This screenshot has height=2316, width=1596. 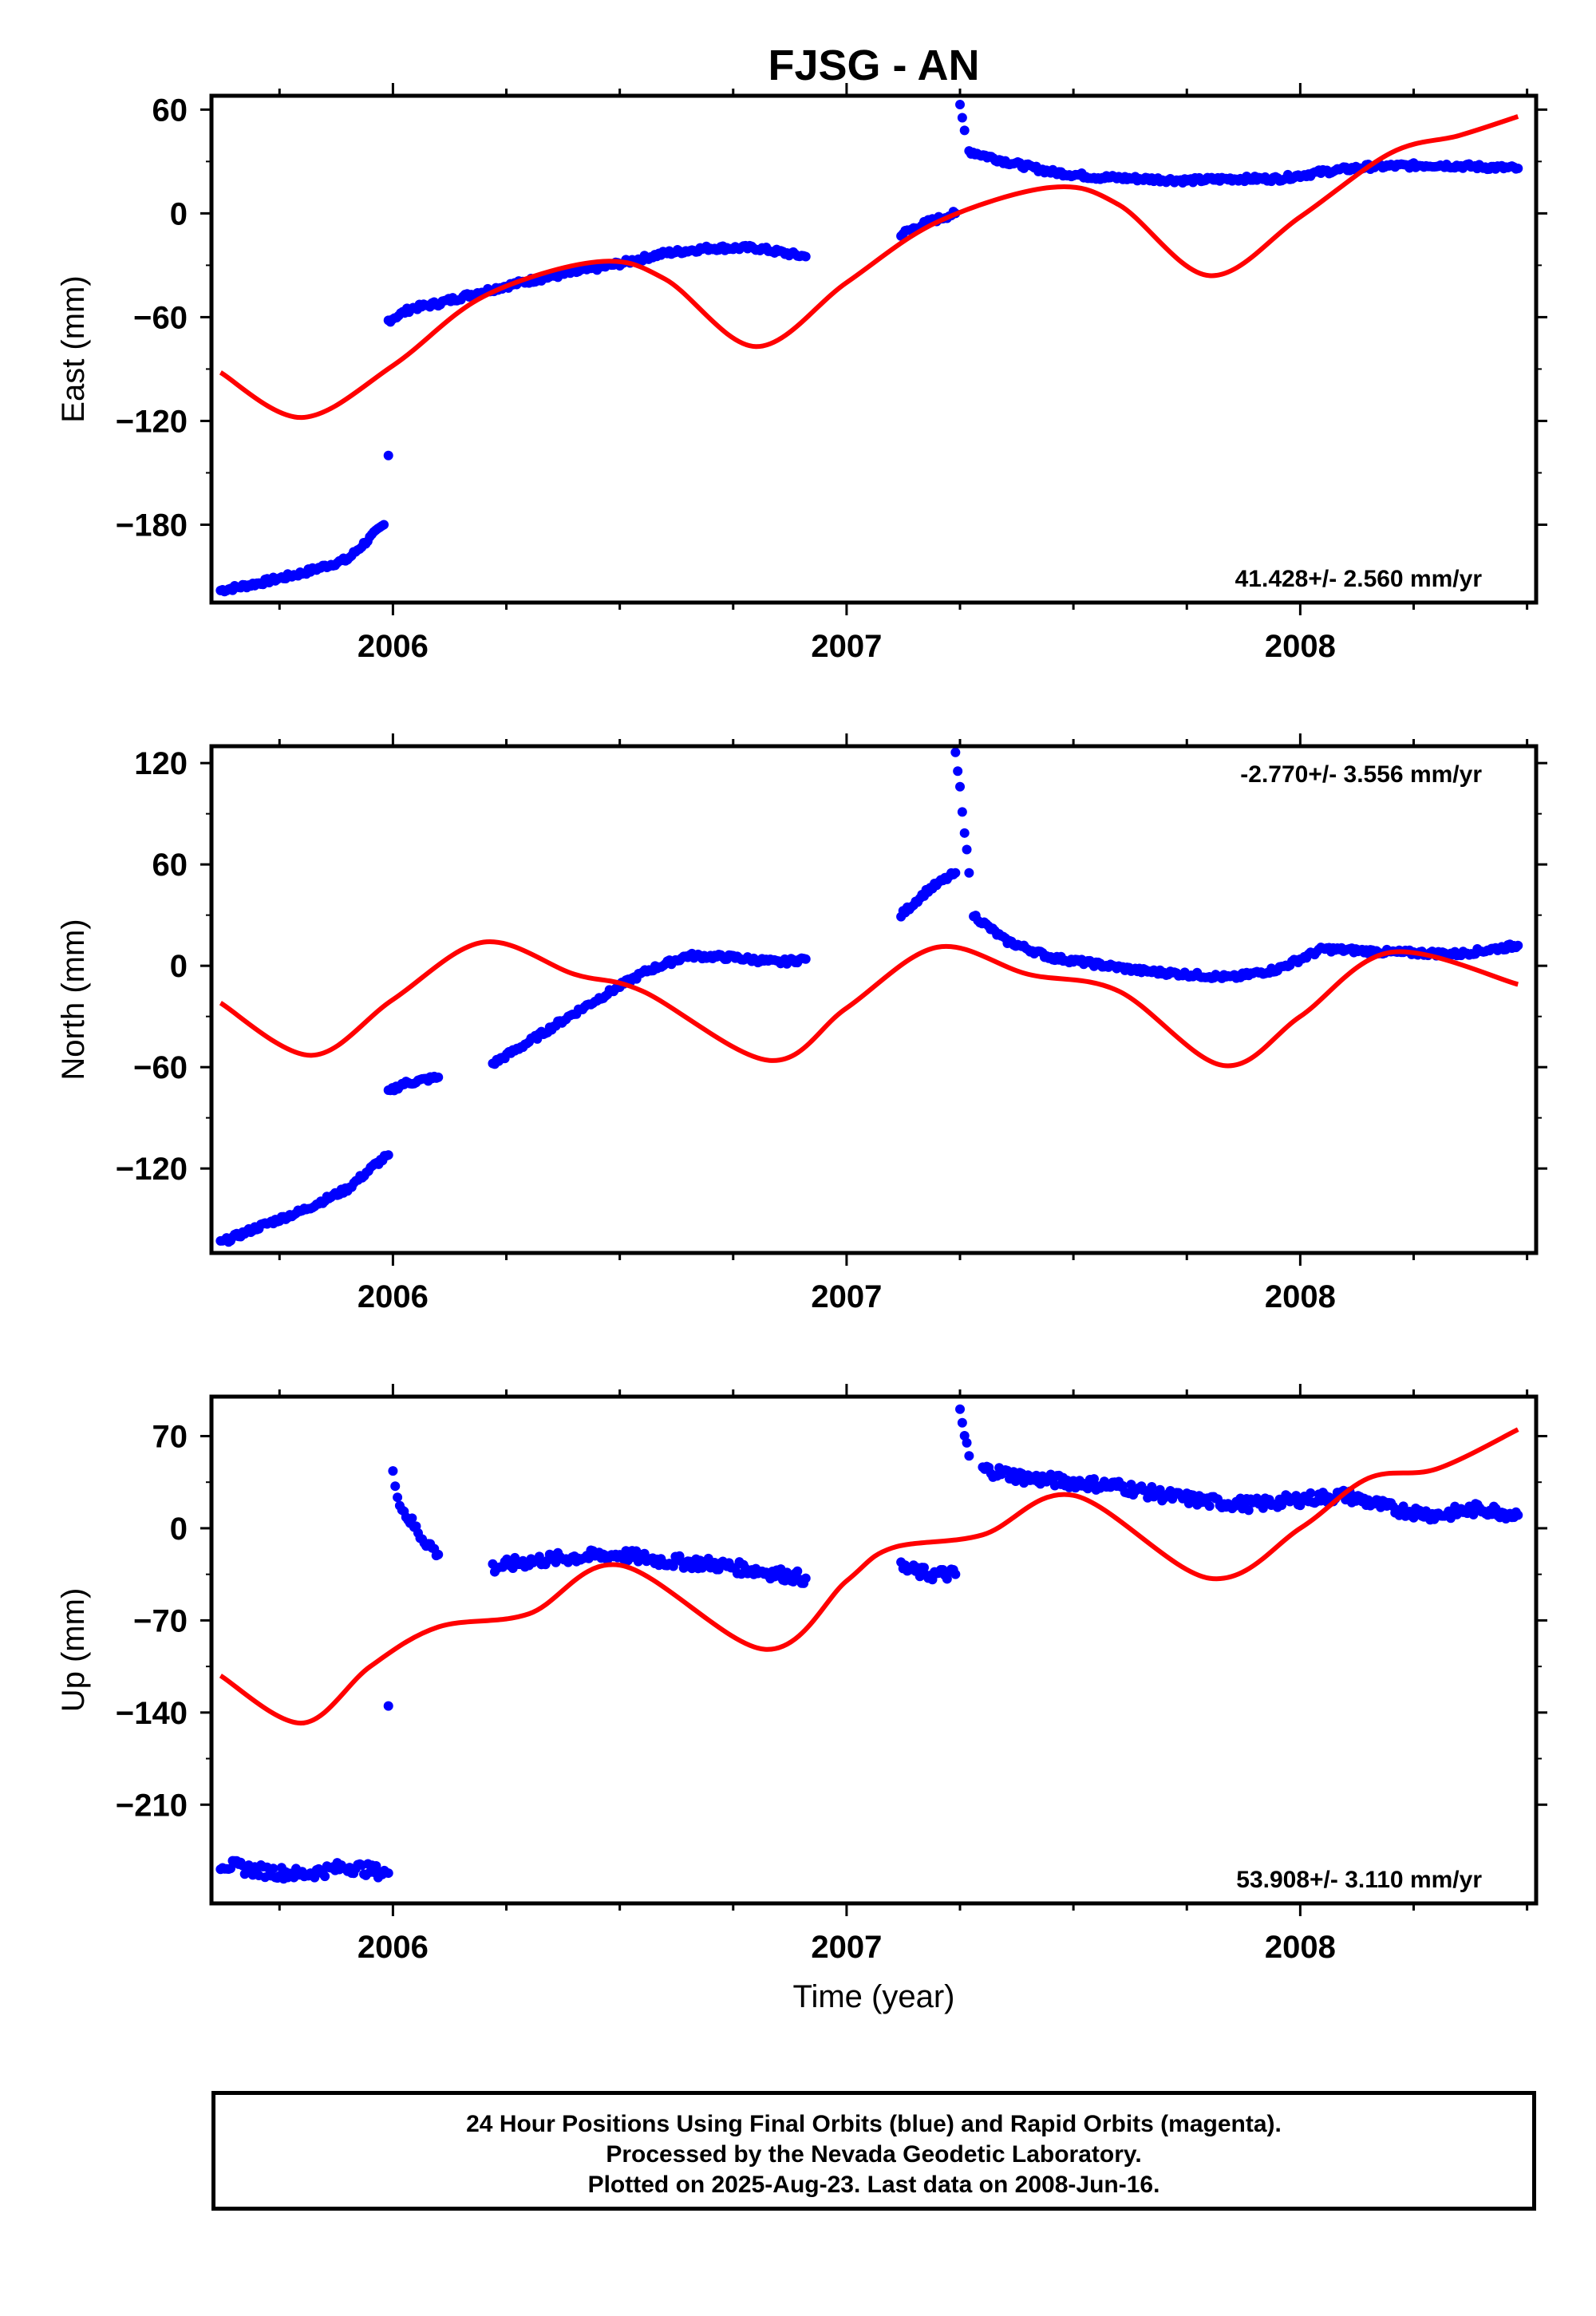 What do you see at coordinates (73, 1650) in the screenshot?
I see `y-axis-label: Up (mm)` at bounding box center [73, 1650].